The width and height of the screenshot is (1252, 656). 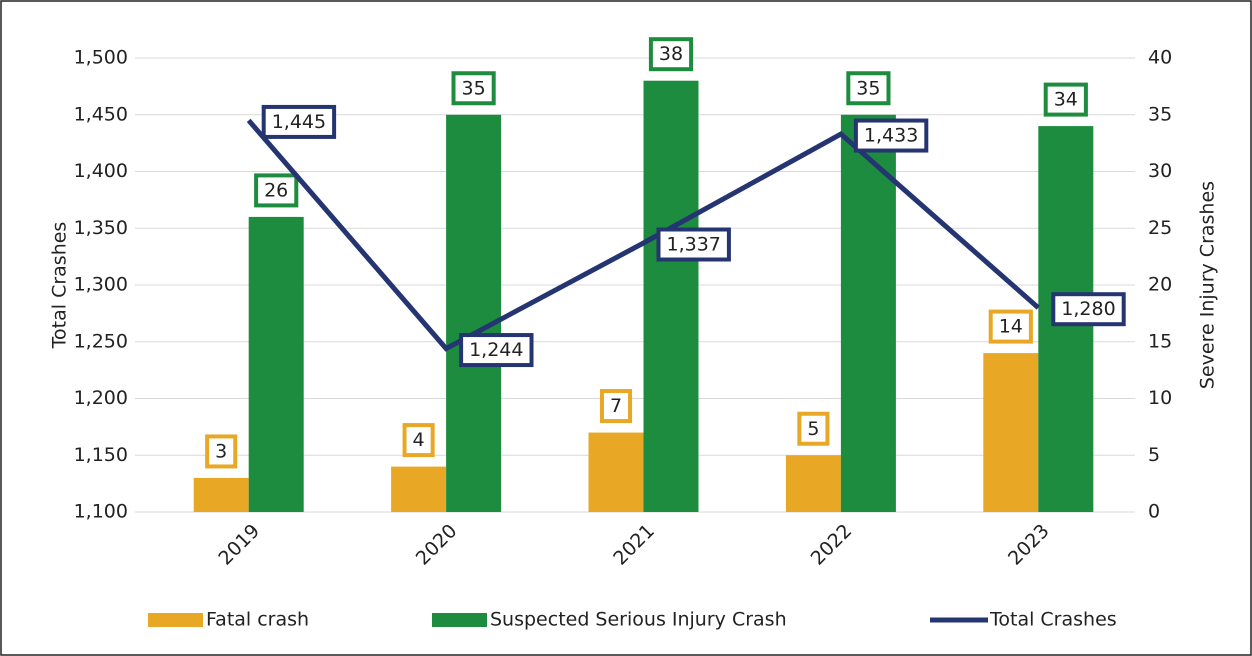 What do you see at coordinates (1160, 341) in the screenshot?
I see `y2-tick-label: 15` at bounding box center [1160, 341].